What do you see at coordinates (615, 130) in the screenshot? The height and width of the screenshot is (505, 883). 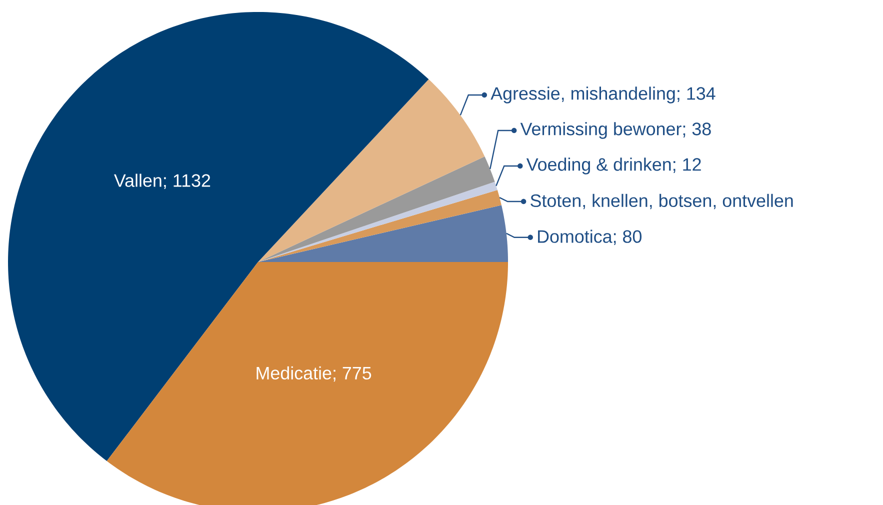 I see `slice-label: Vermissing bewoner; 38` at bounding box center [615, 130].